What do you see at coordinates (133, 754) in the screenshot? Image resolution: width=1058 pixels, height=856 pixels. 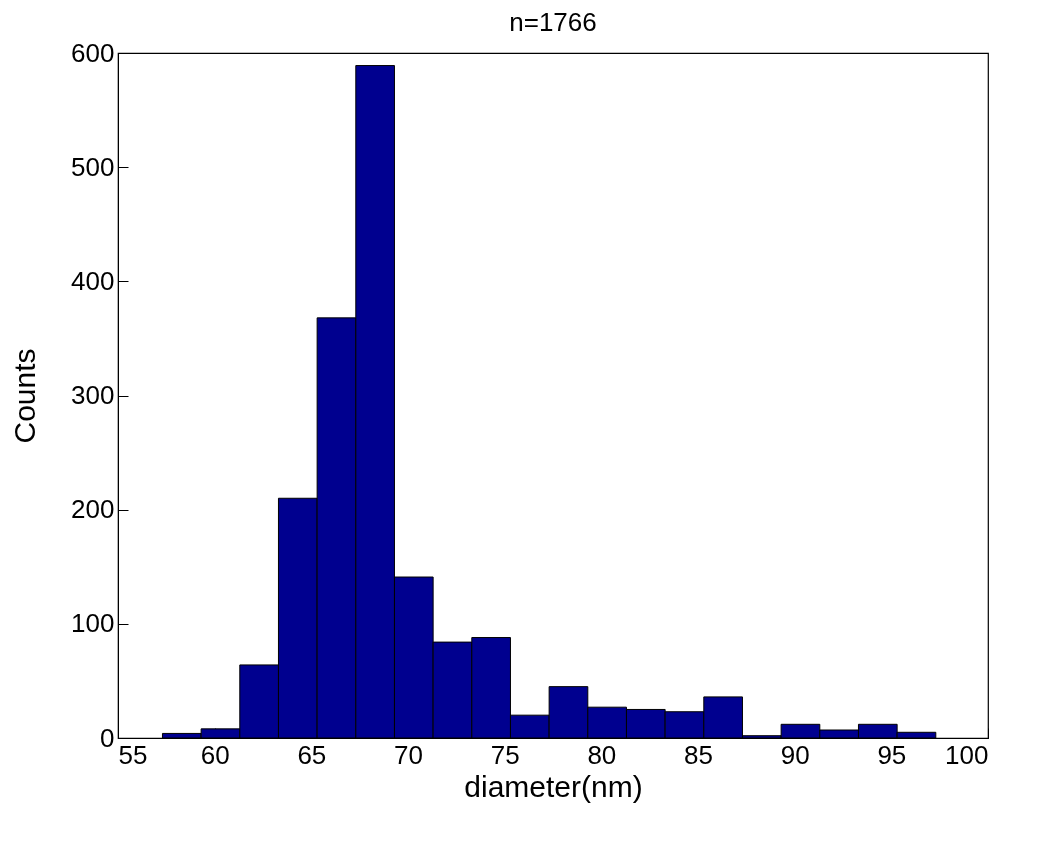 I see `x-tick-label: 55` at bounding box center [133, 754].